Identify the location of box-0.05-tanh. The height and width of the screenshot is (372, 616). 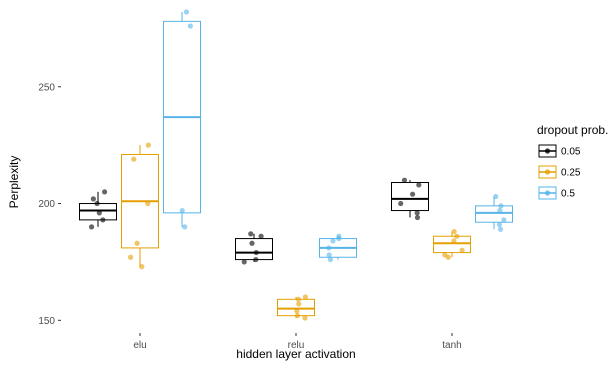
(410, 199).